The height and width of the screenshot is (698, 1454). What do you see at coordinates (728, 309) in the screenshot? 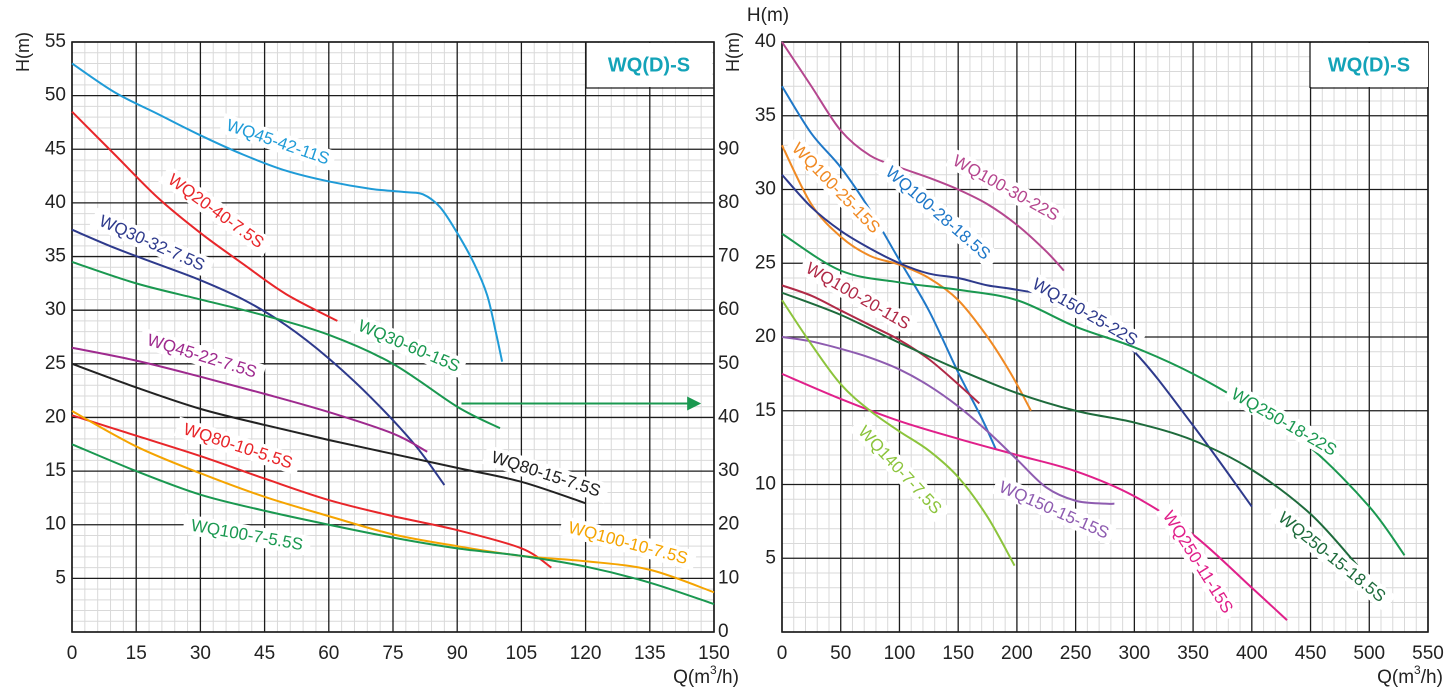
I see `secondary-y-tick-label: 60` at bounding box center [728, 309].